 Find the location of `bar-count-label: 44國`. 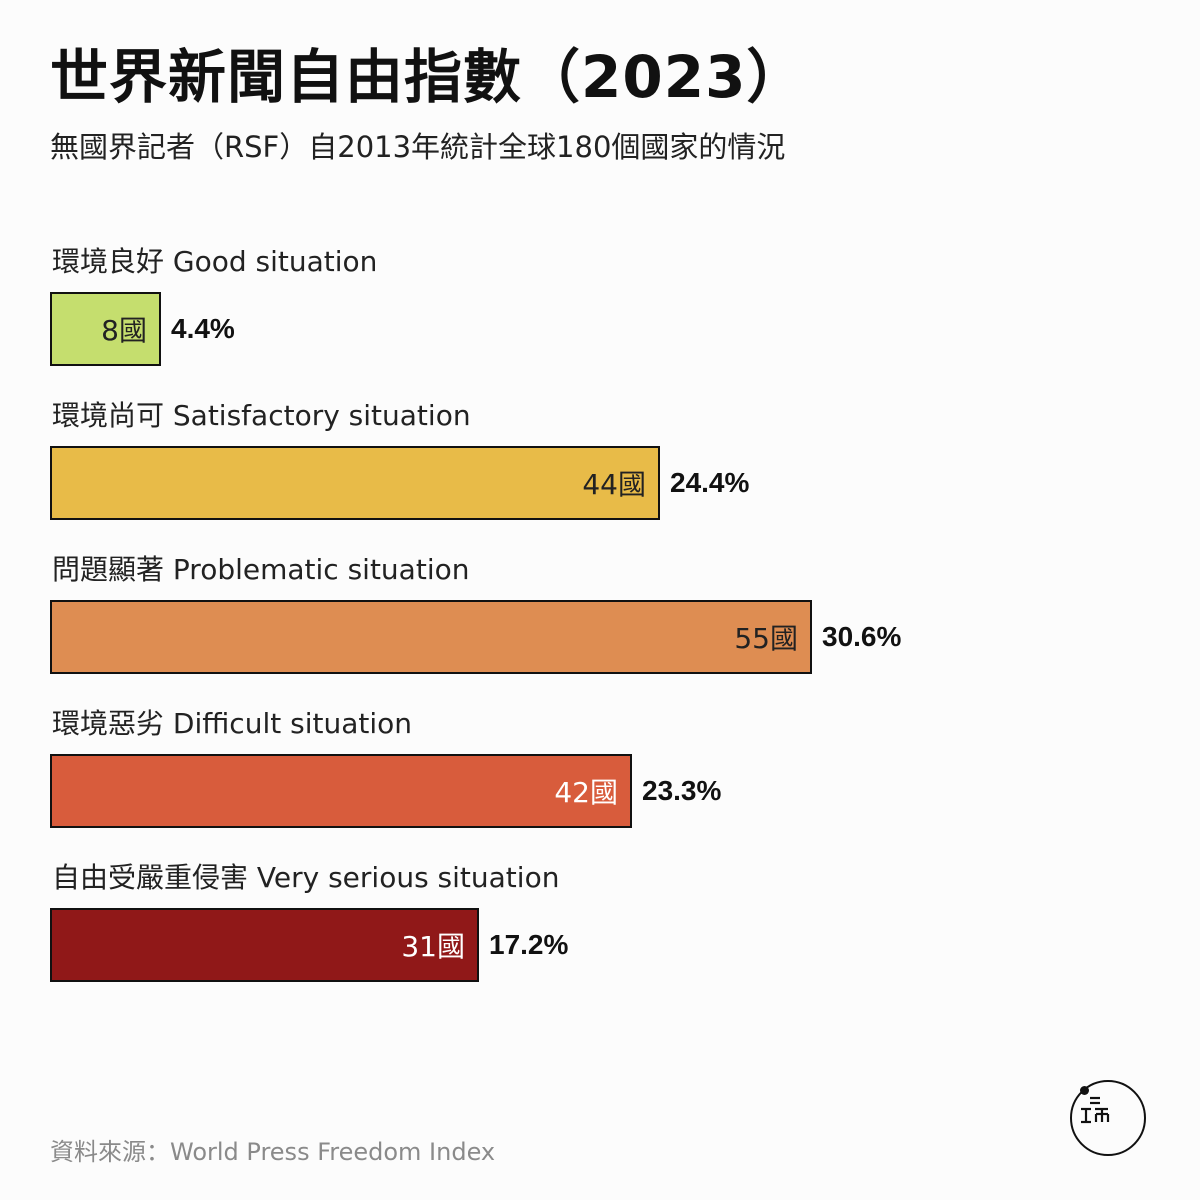

bar-count-label: 44國 is located at coordinates (614, 484).